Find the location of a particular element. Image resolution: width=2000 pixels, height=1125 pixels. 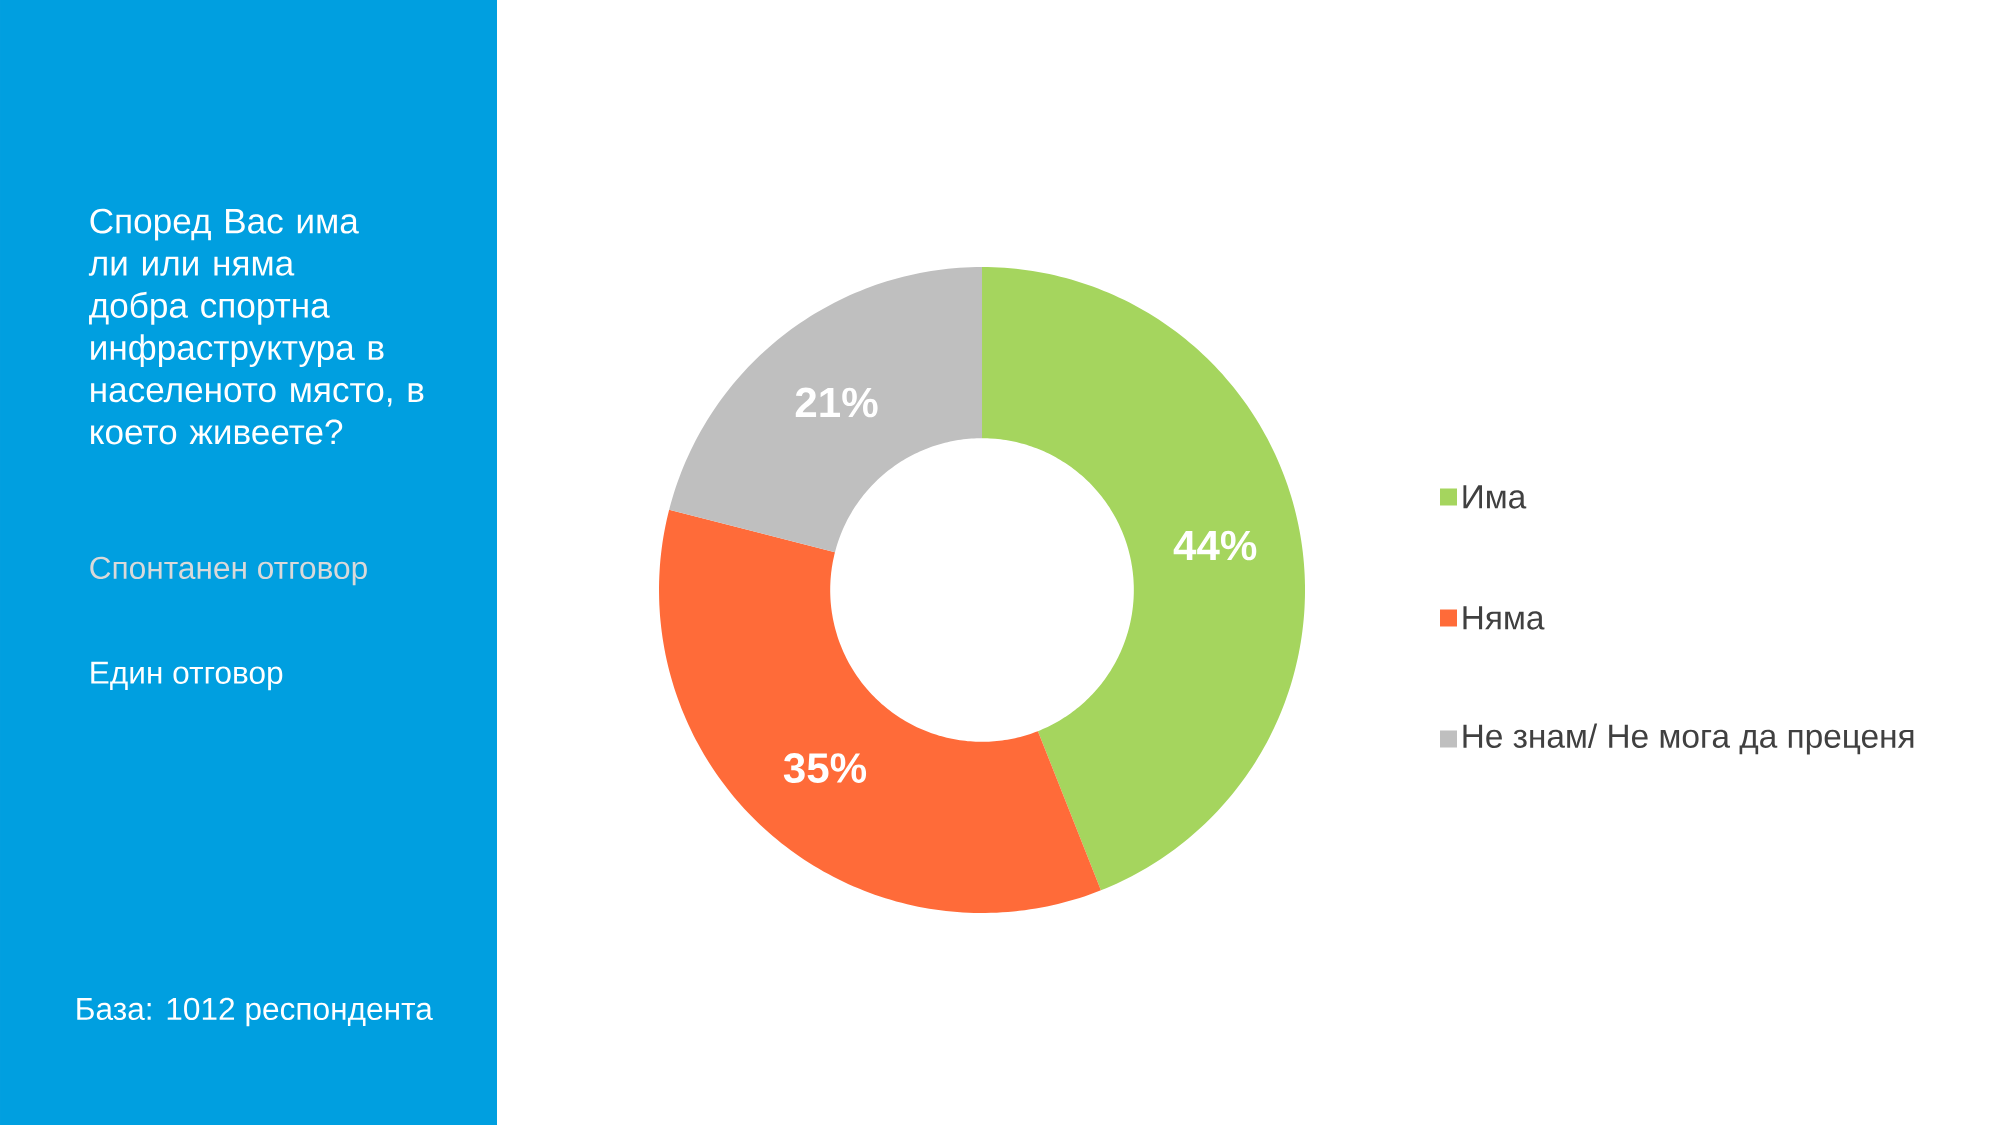

text: Спонтанен отговор is located at coordinates (228, 571).